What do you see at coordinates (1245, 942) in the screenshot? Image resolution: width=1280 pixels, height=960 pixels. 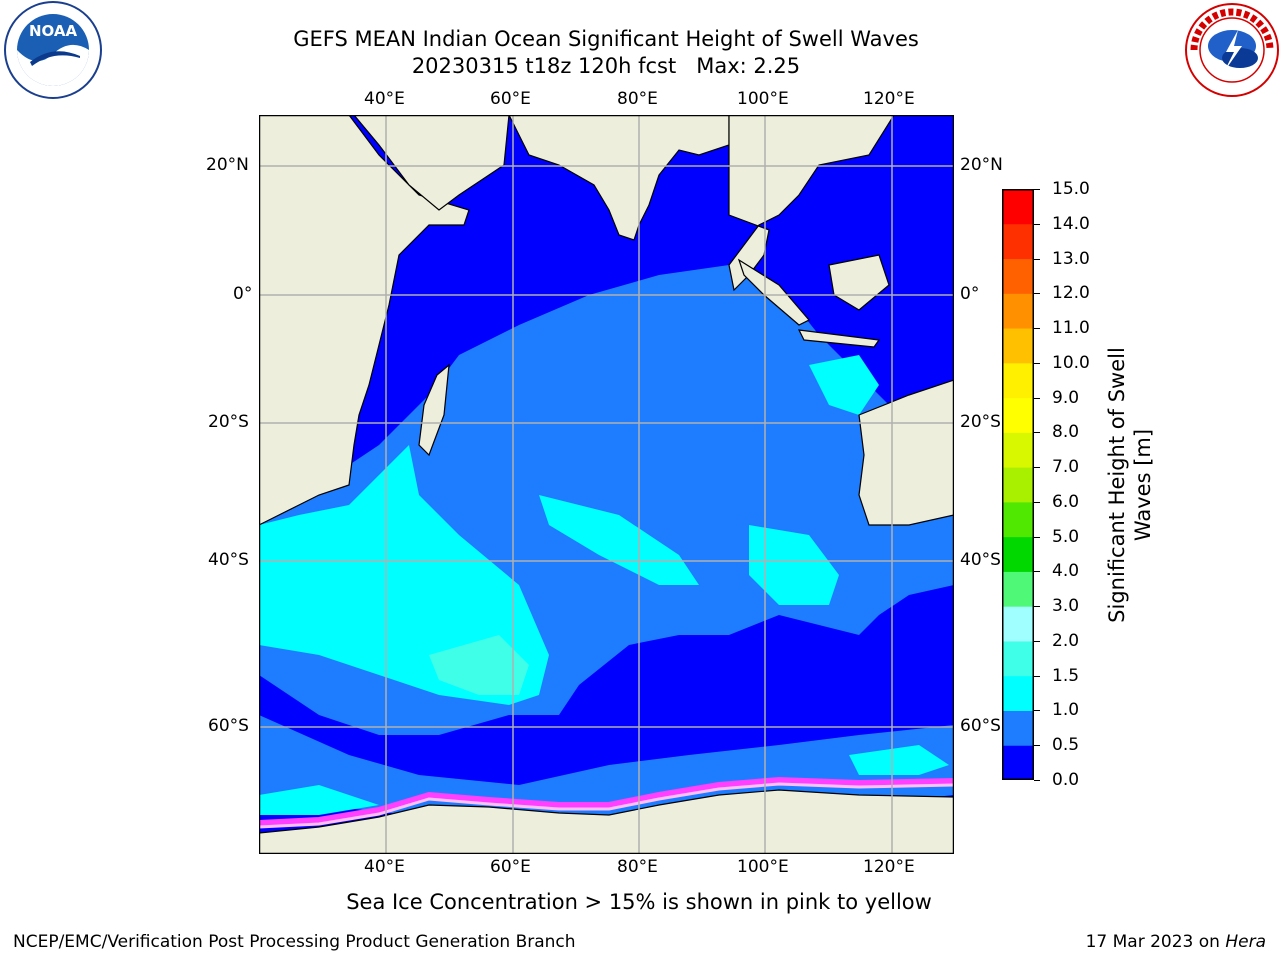 I see `footer-machine: Hera` at bounding box center [1245, 942].